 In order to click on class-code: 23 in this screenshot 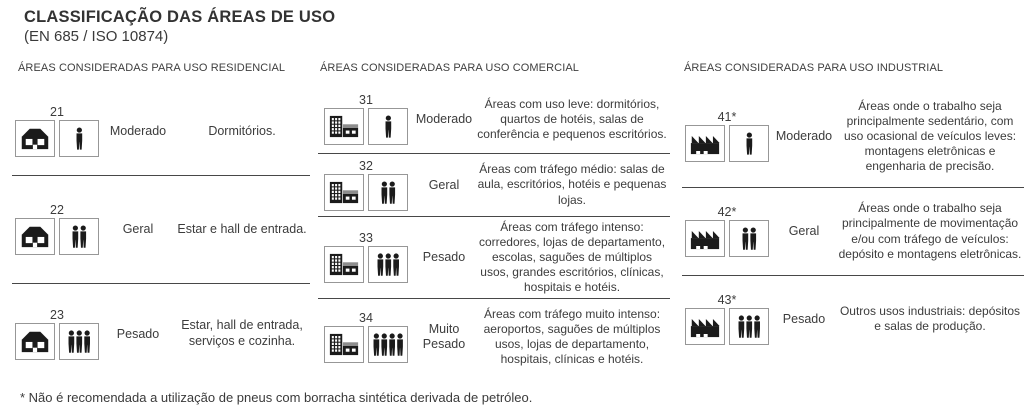, I will do `click(57, 314)`.